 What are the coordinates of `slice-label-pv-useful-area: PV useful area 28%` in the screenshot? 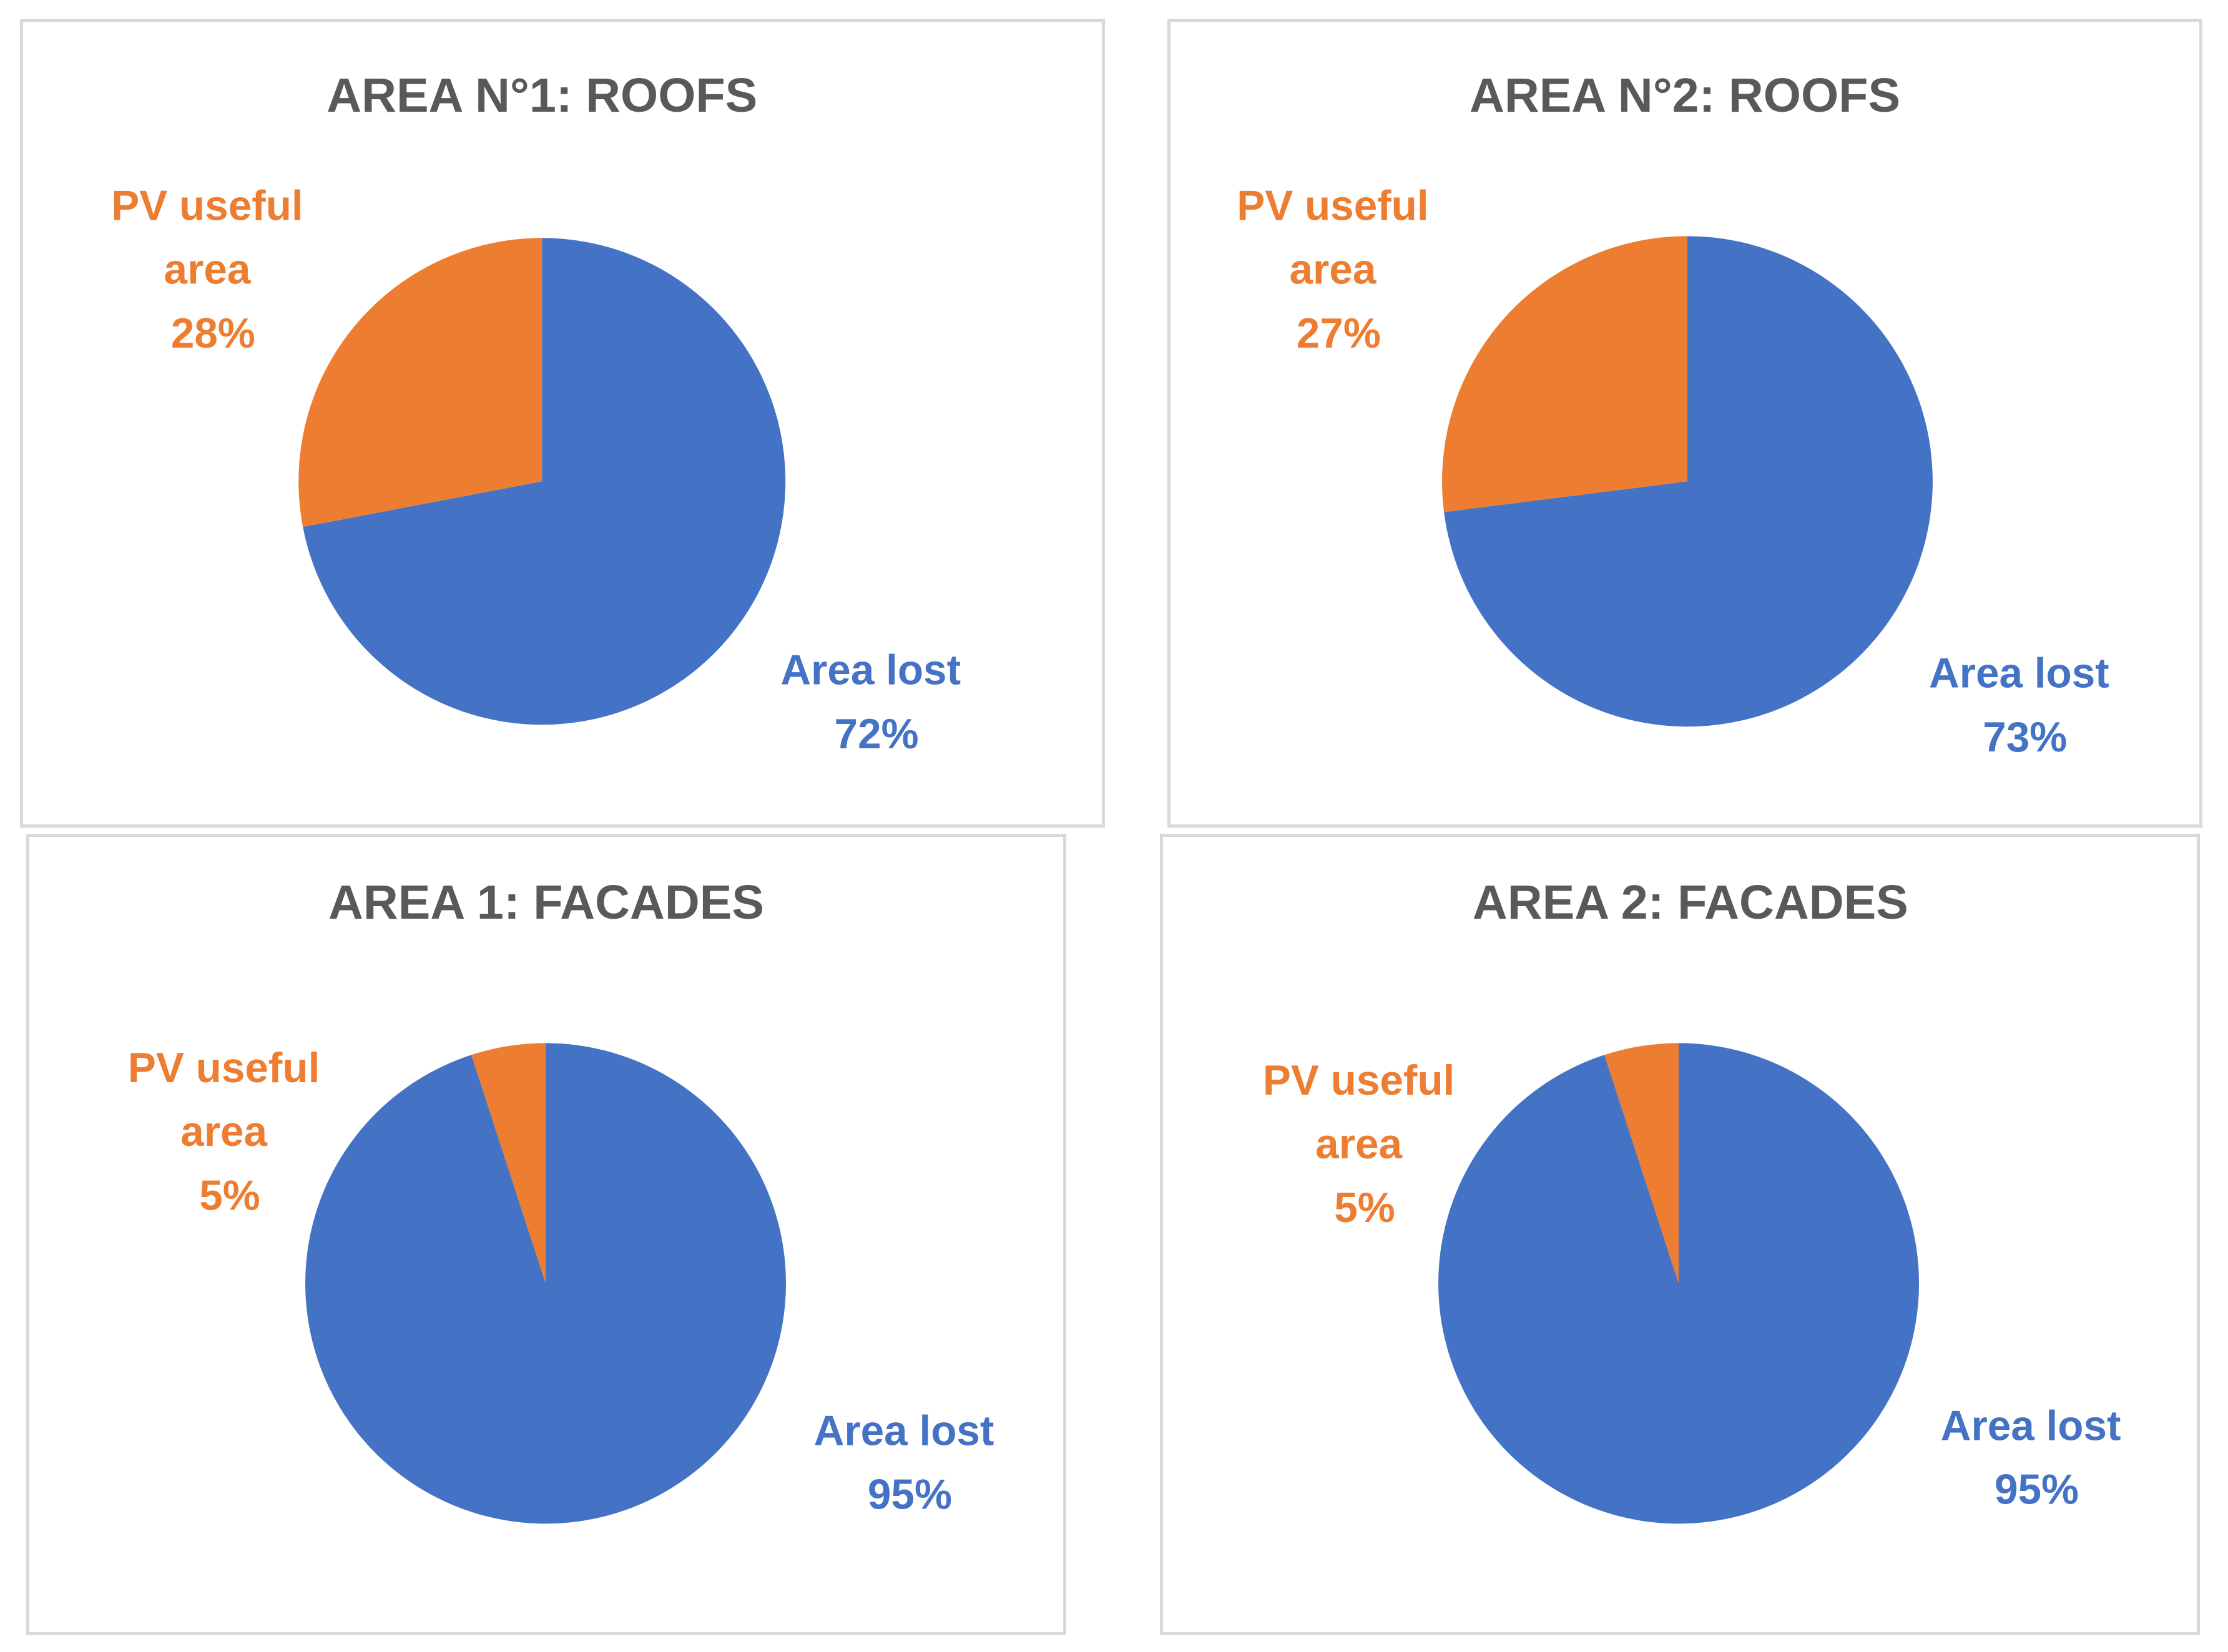 It's located at (213, 270).